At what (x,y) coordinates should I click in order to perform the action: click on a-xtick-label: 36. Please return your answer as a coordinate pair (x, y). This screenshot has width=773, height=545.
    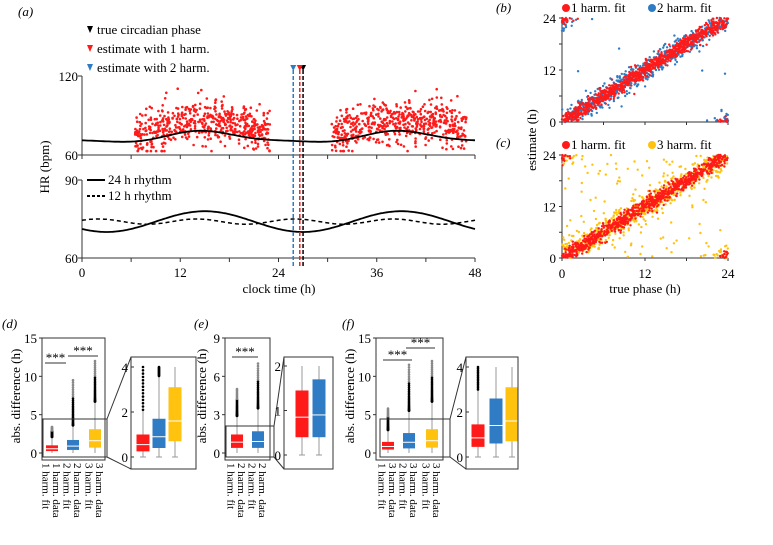
    Looking at the image, I should click on (377, 272).